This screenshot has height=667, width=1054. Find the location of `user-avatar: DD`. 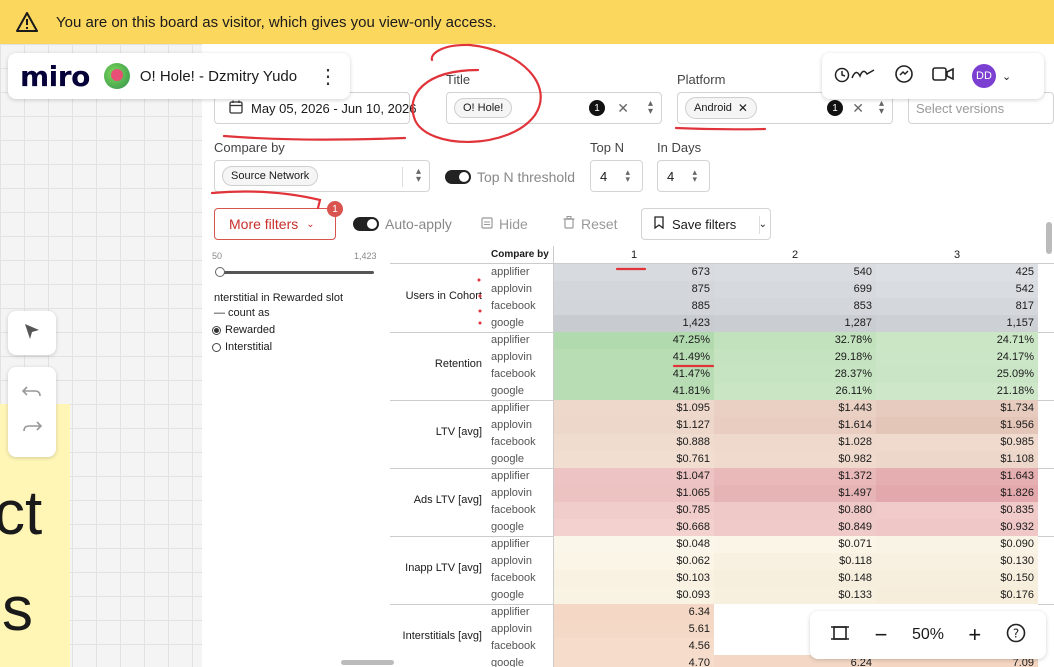

user-avatar: DD is located at coordinates (984, 76).